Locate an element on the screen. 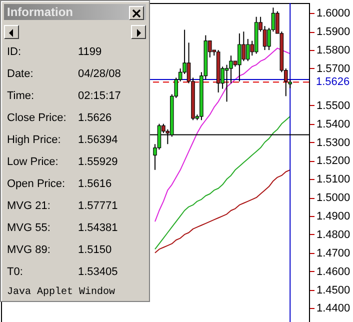 The height and width of the screenshot is (322, 353). annotation: 02:15:17 is located at coordinates (99, 96).